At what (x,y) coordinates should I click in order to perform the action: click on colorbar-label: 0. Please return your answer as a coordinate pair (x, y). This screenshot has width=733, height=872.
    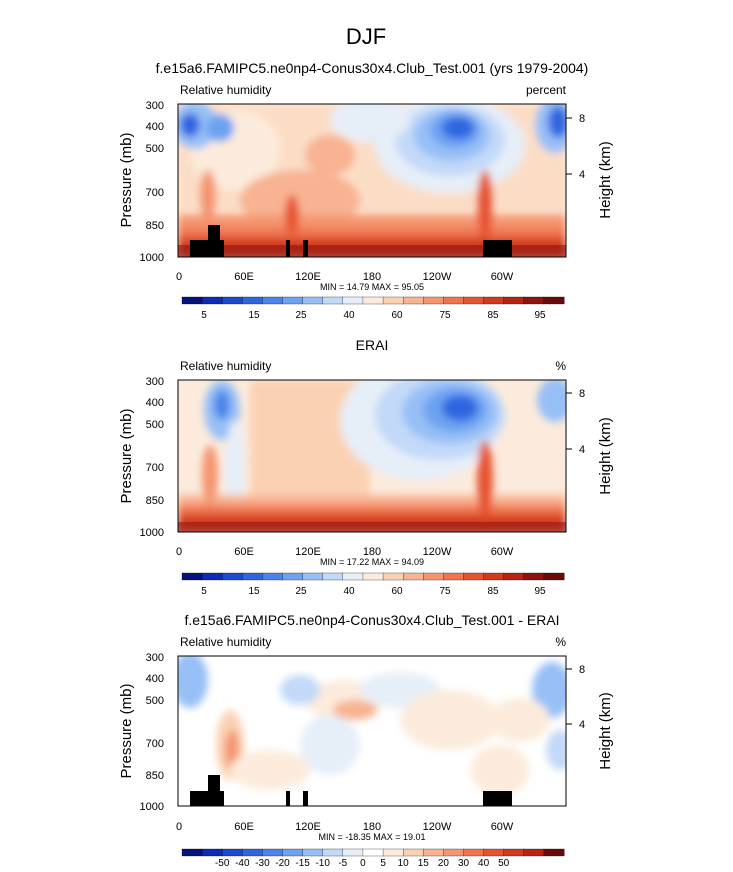
    Looking at the image, I should click on (363, 863).